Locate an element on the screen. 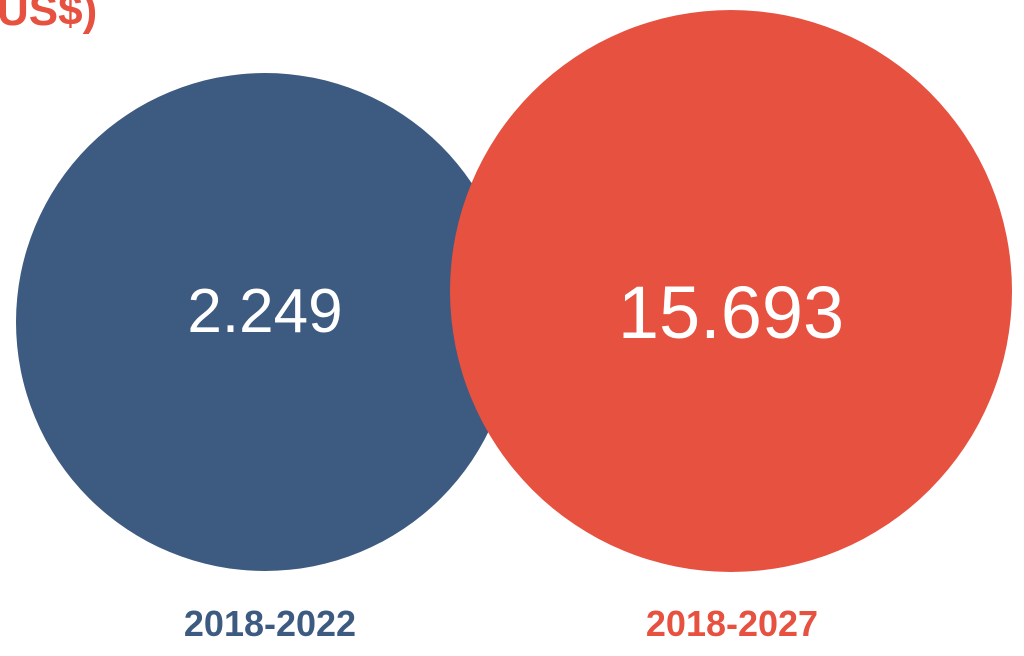 This screenshot has width=1024, height=656. value-label-2018-2022: 2.249 is located at coordinates (264, 311).